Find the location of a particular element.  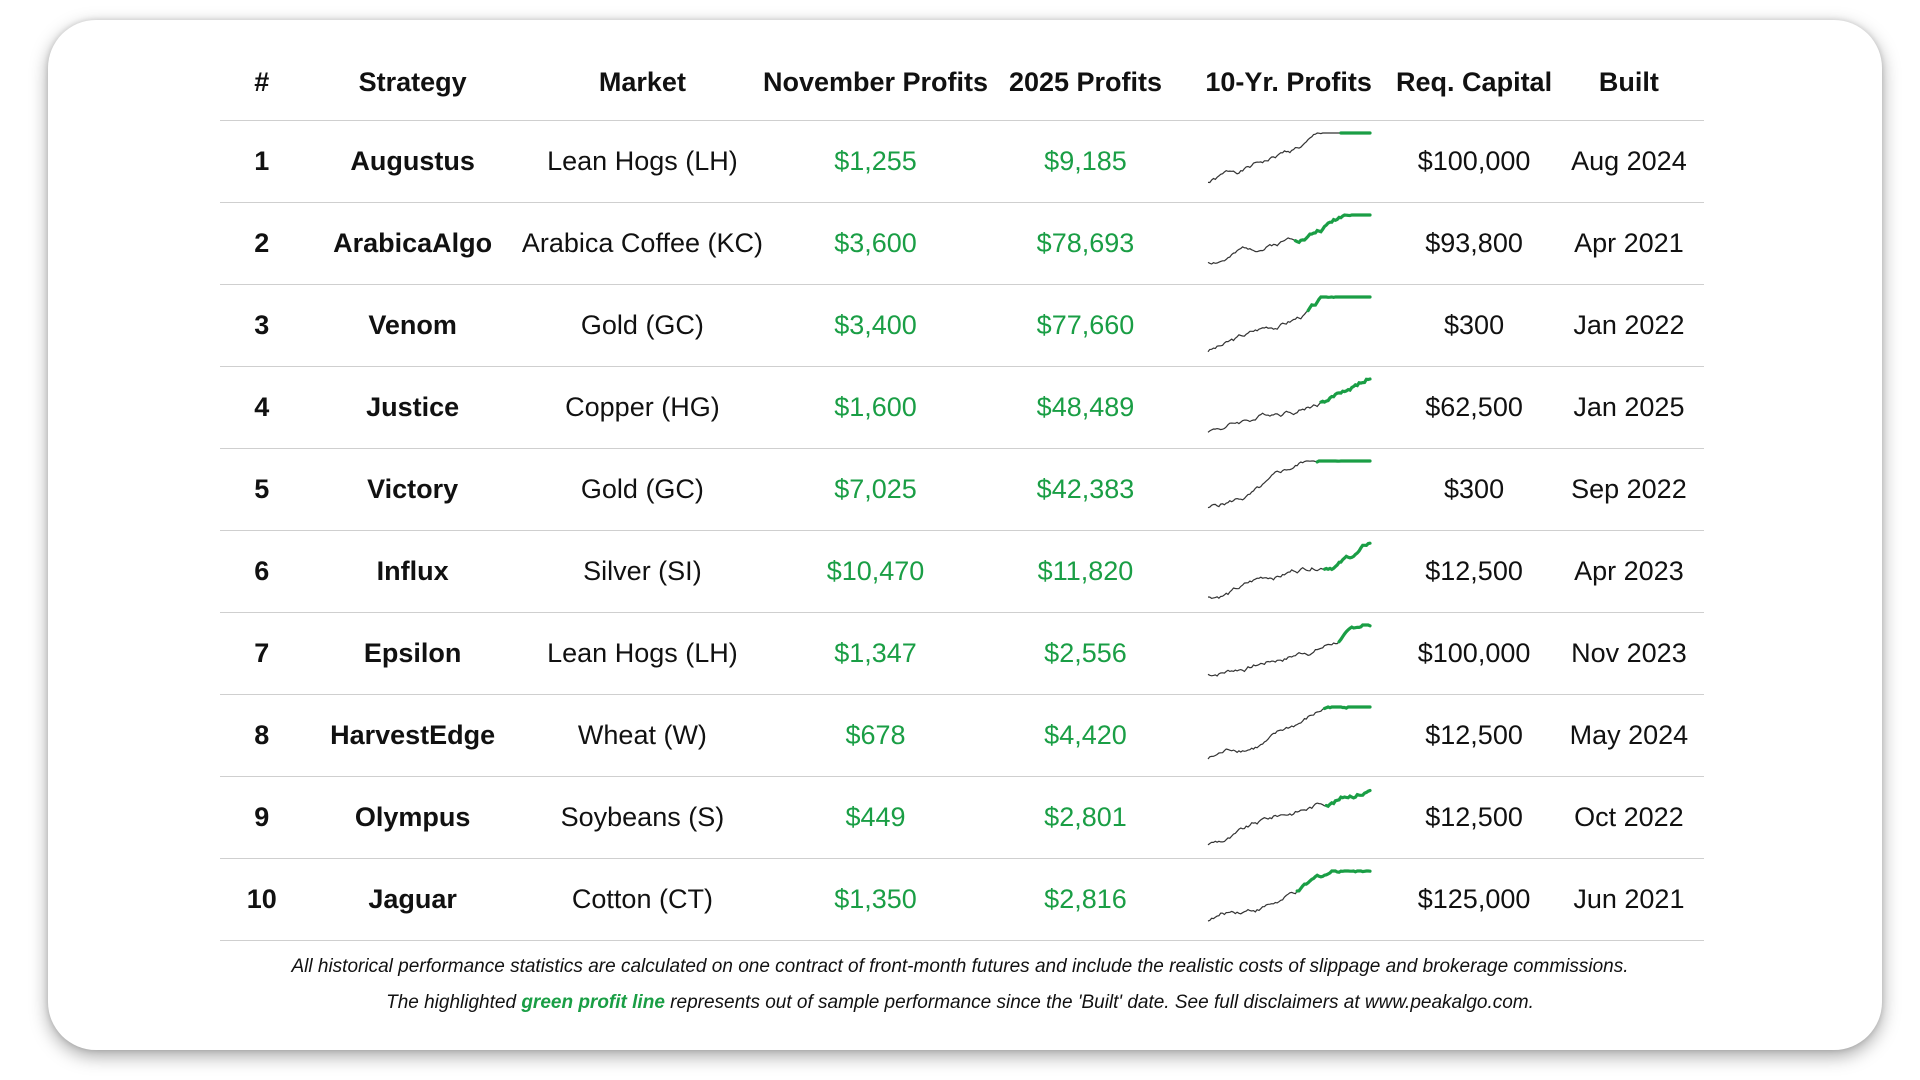

cell-built: Apr 2021 is located at coordinates (1628, 243).